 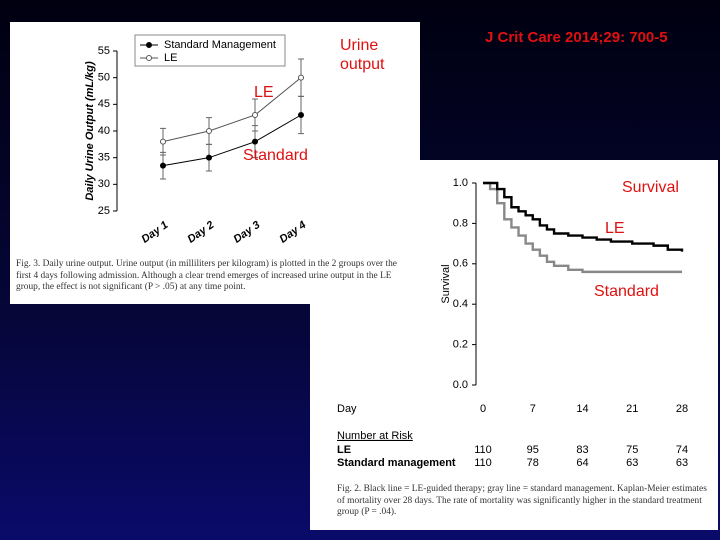 What do you see at coordinates (632, 450) in the screenshot?
I see `risk-value: 75` at bounding box center [632, 450].